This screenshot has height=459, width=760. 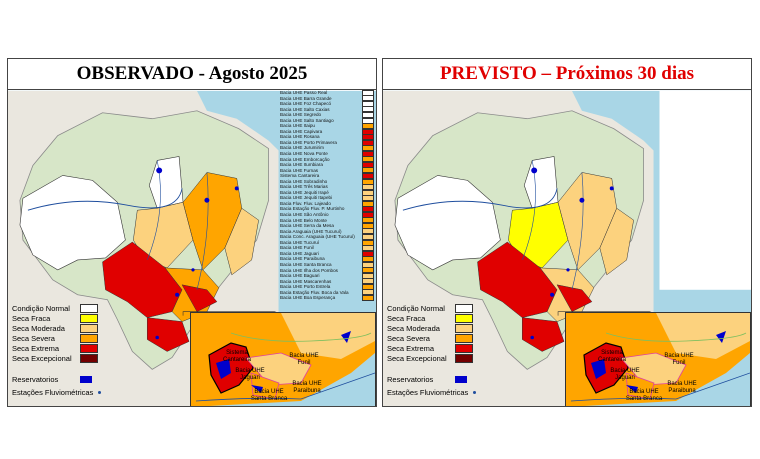 I want to click on basin-label: Bacia UHE Mascarenhas, so click(x=306, y=281).